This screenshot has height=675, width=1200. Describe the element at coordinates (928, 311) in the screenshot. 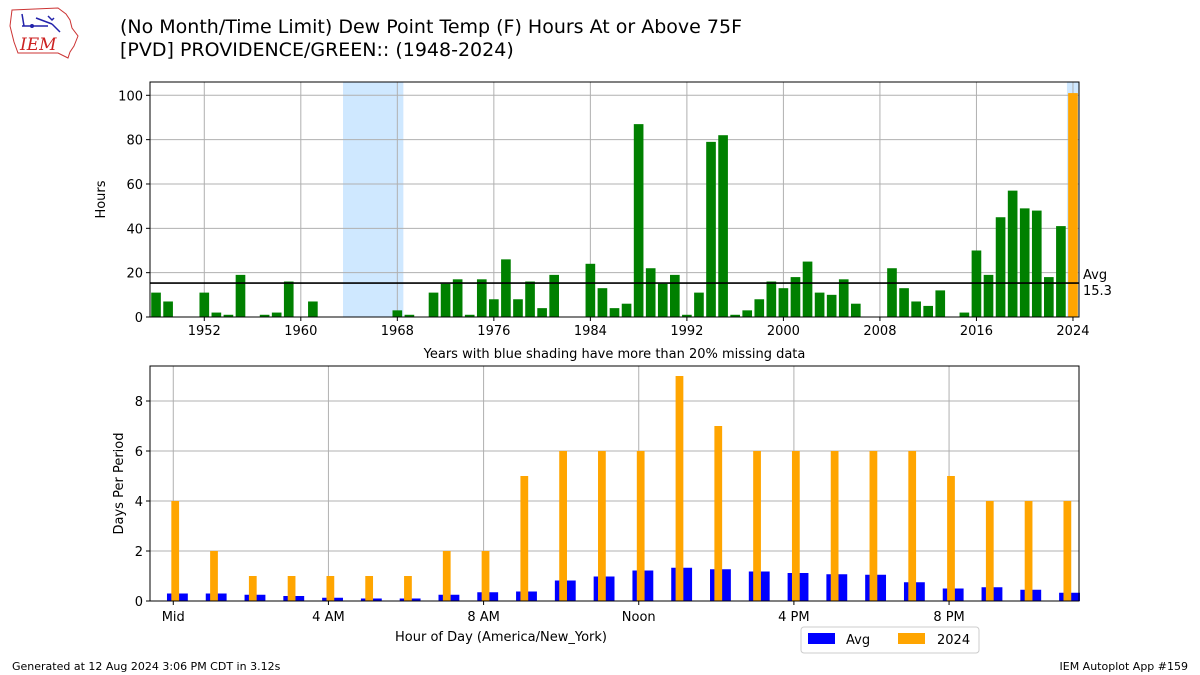

I see `bar-year-2012` at that location.